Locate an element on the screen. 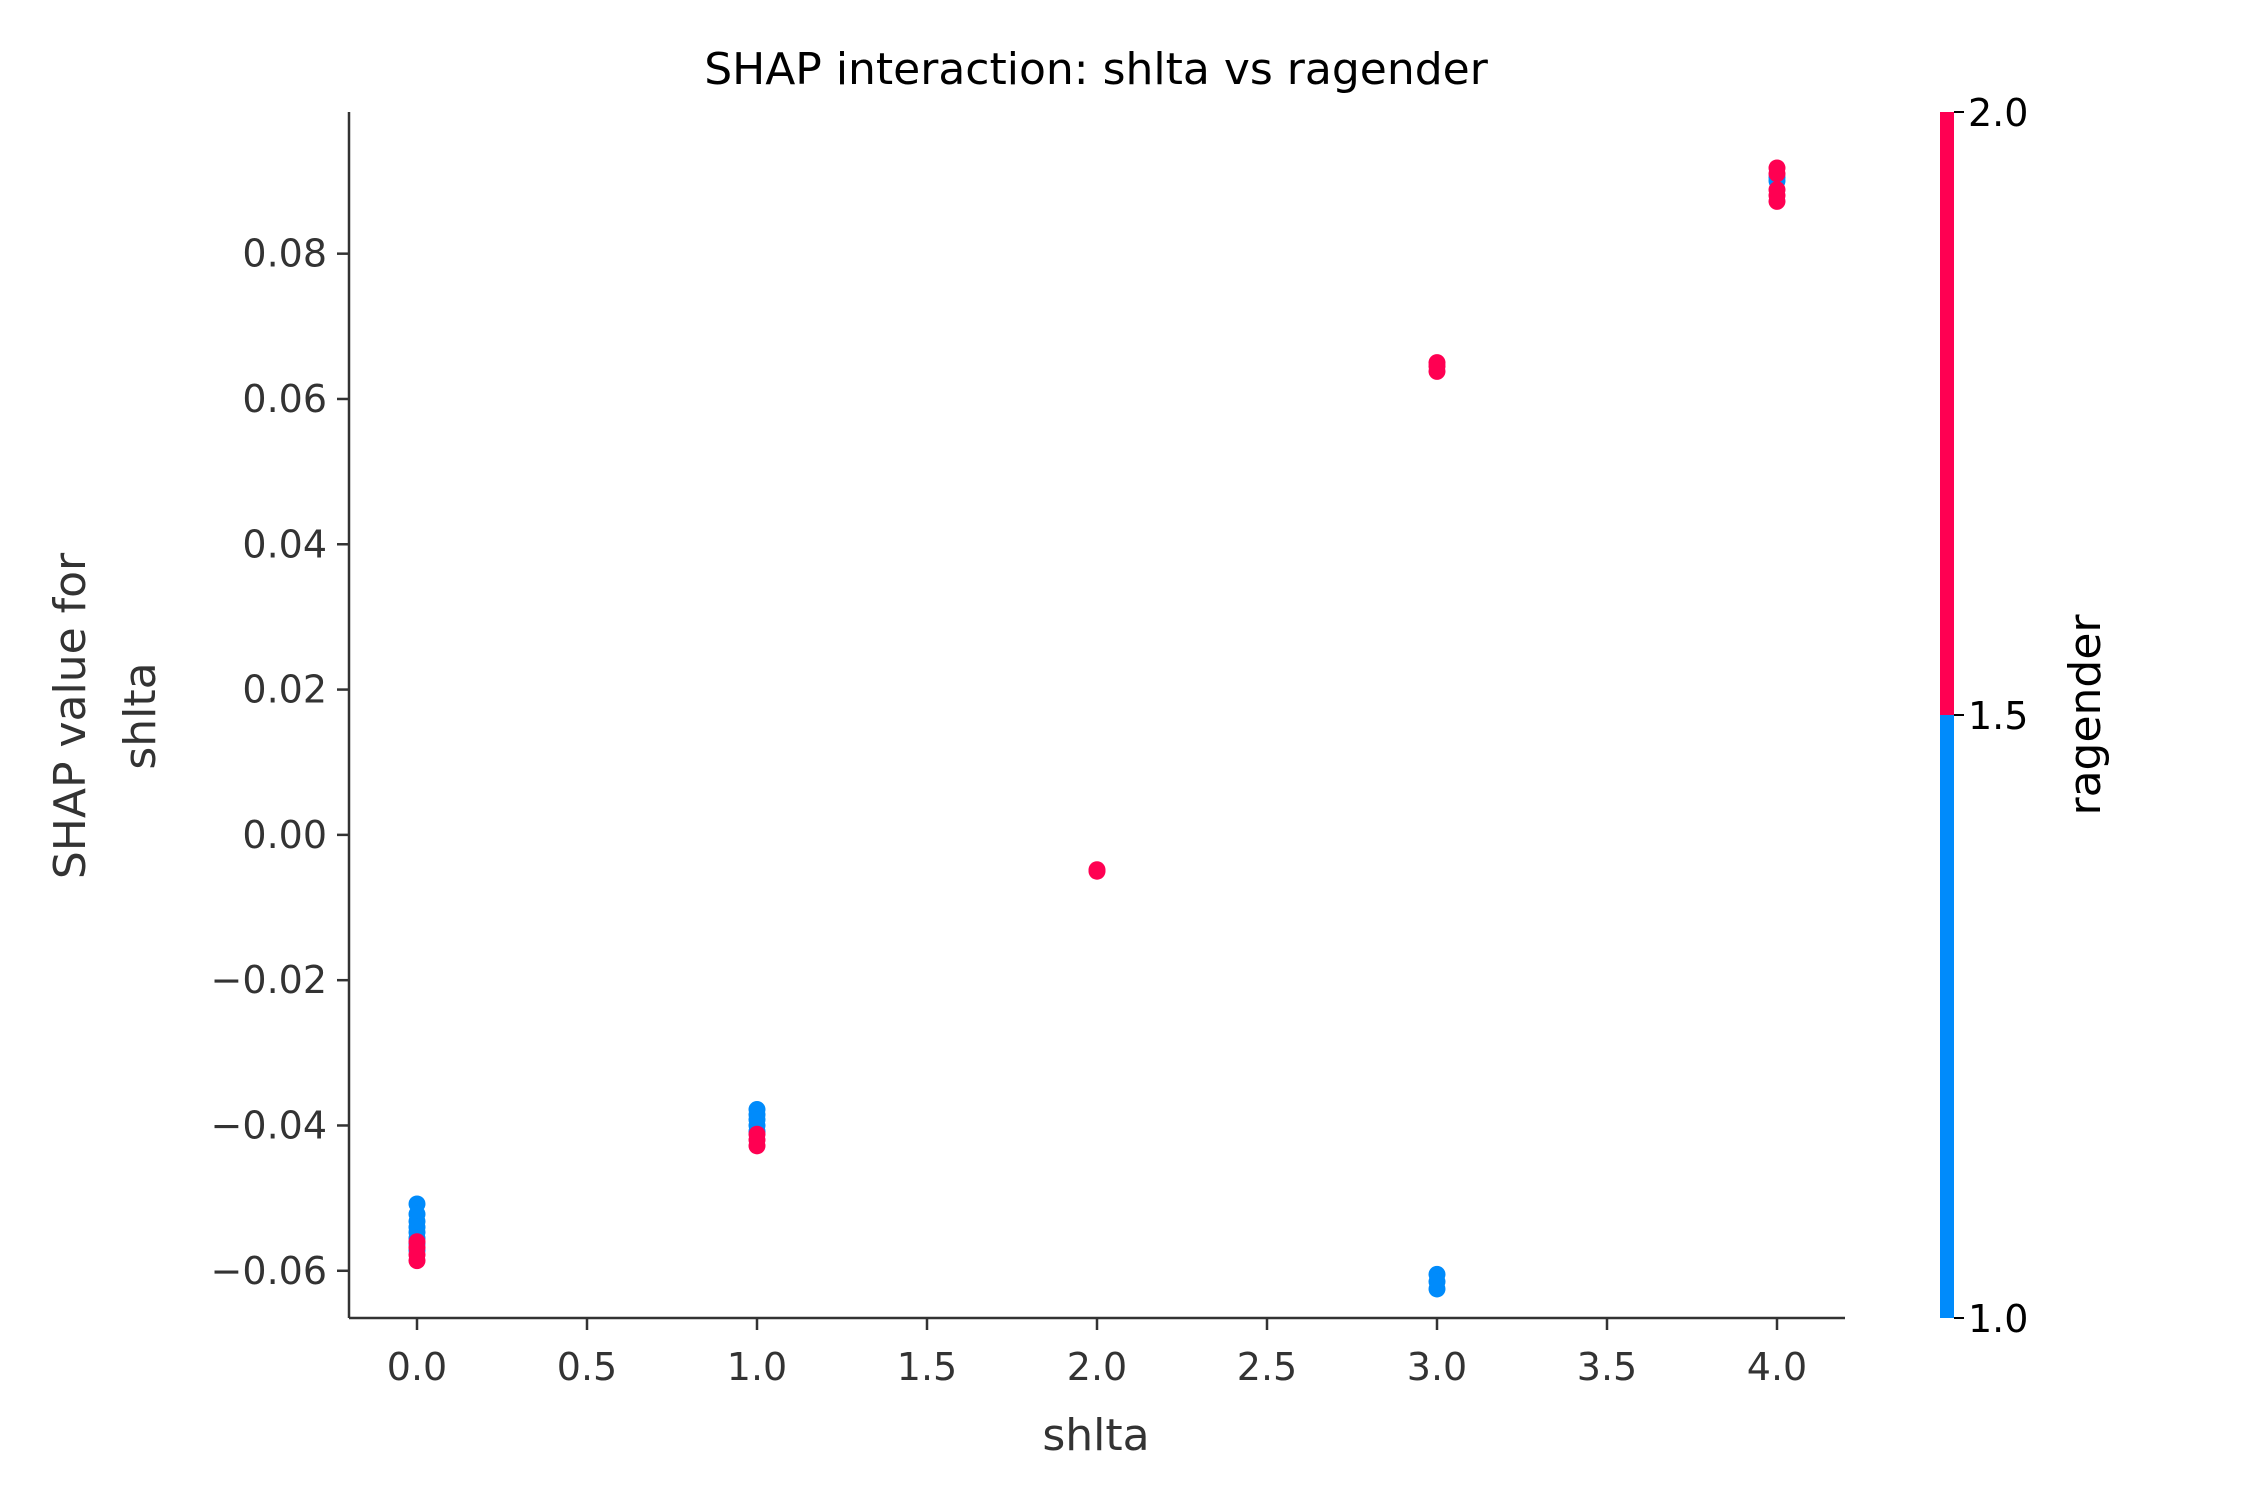 The height and width of the screenshot is (1500, 2250). y-tick-label: 0.00 is located at coordinates (284, 835).